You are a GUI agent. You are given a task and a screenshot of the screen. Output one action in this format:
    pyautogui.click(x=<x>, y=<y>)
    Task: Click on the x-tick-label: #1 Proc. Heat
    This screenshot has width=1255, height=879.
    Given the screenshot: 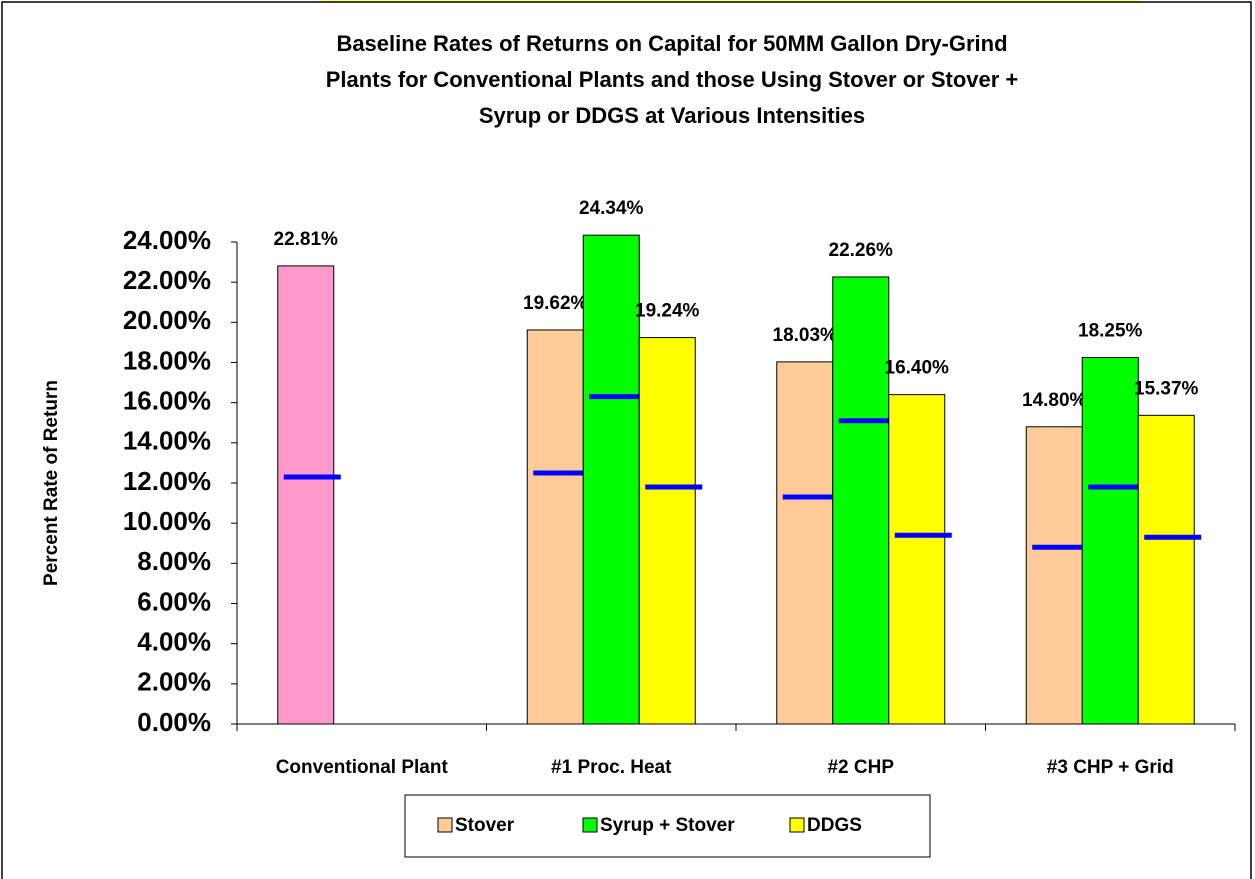 What is the action you would take?
    pyautogui.click(x=611, y=767)
    